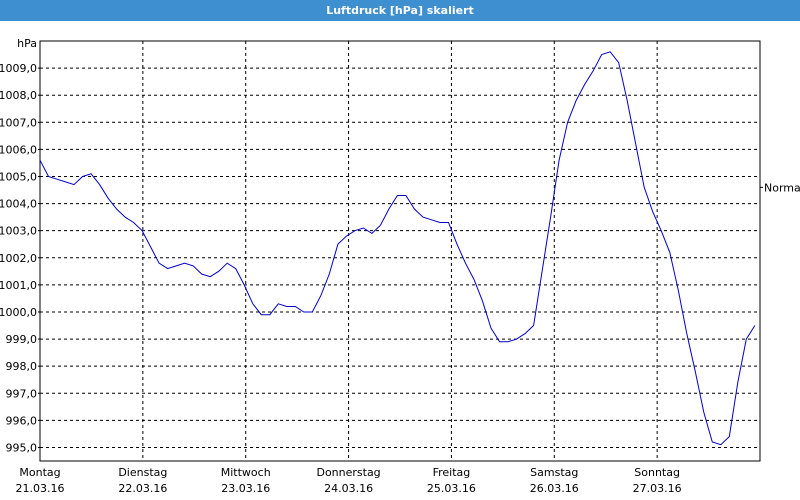  I want to click on x-tick-day-label: Sonntag, so click(657, 472).